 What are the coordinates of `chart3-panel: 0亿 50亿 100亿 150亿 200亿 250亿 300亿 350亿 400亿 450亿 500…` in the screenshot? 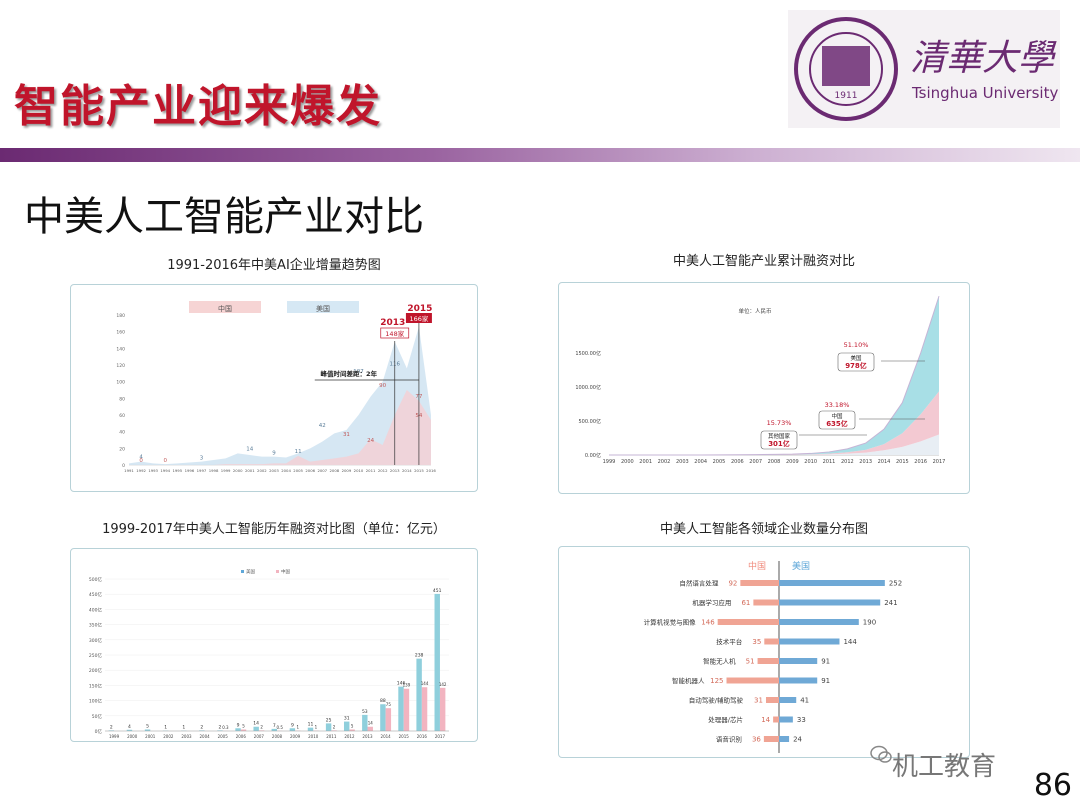 It's located at (274, 645).